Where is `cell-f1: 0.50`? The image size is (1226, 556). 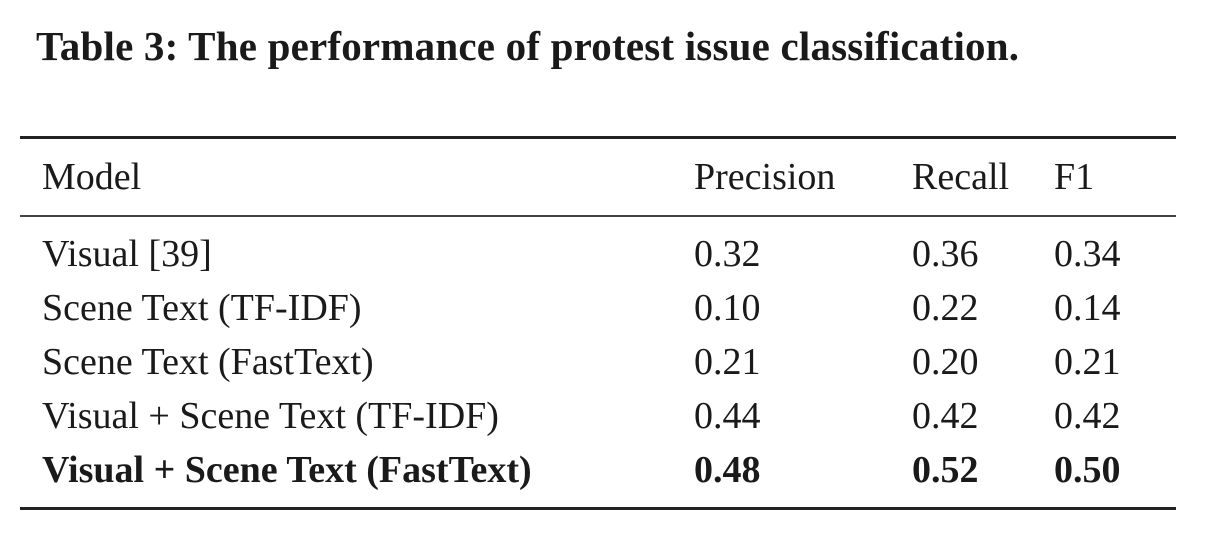
cell-f1: 0.50 is located at coordinates (1087, 470).